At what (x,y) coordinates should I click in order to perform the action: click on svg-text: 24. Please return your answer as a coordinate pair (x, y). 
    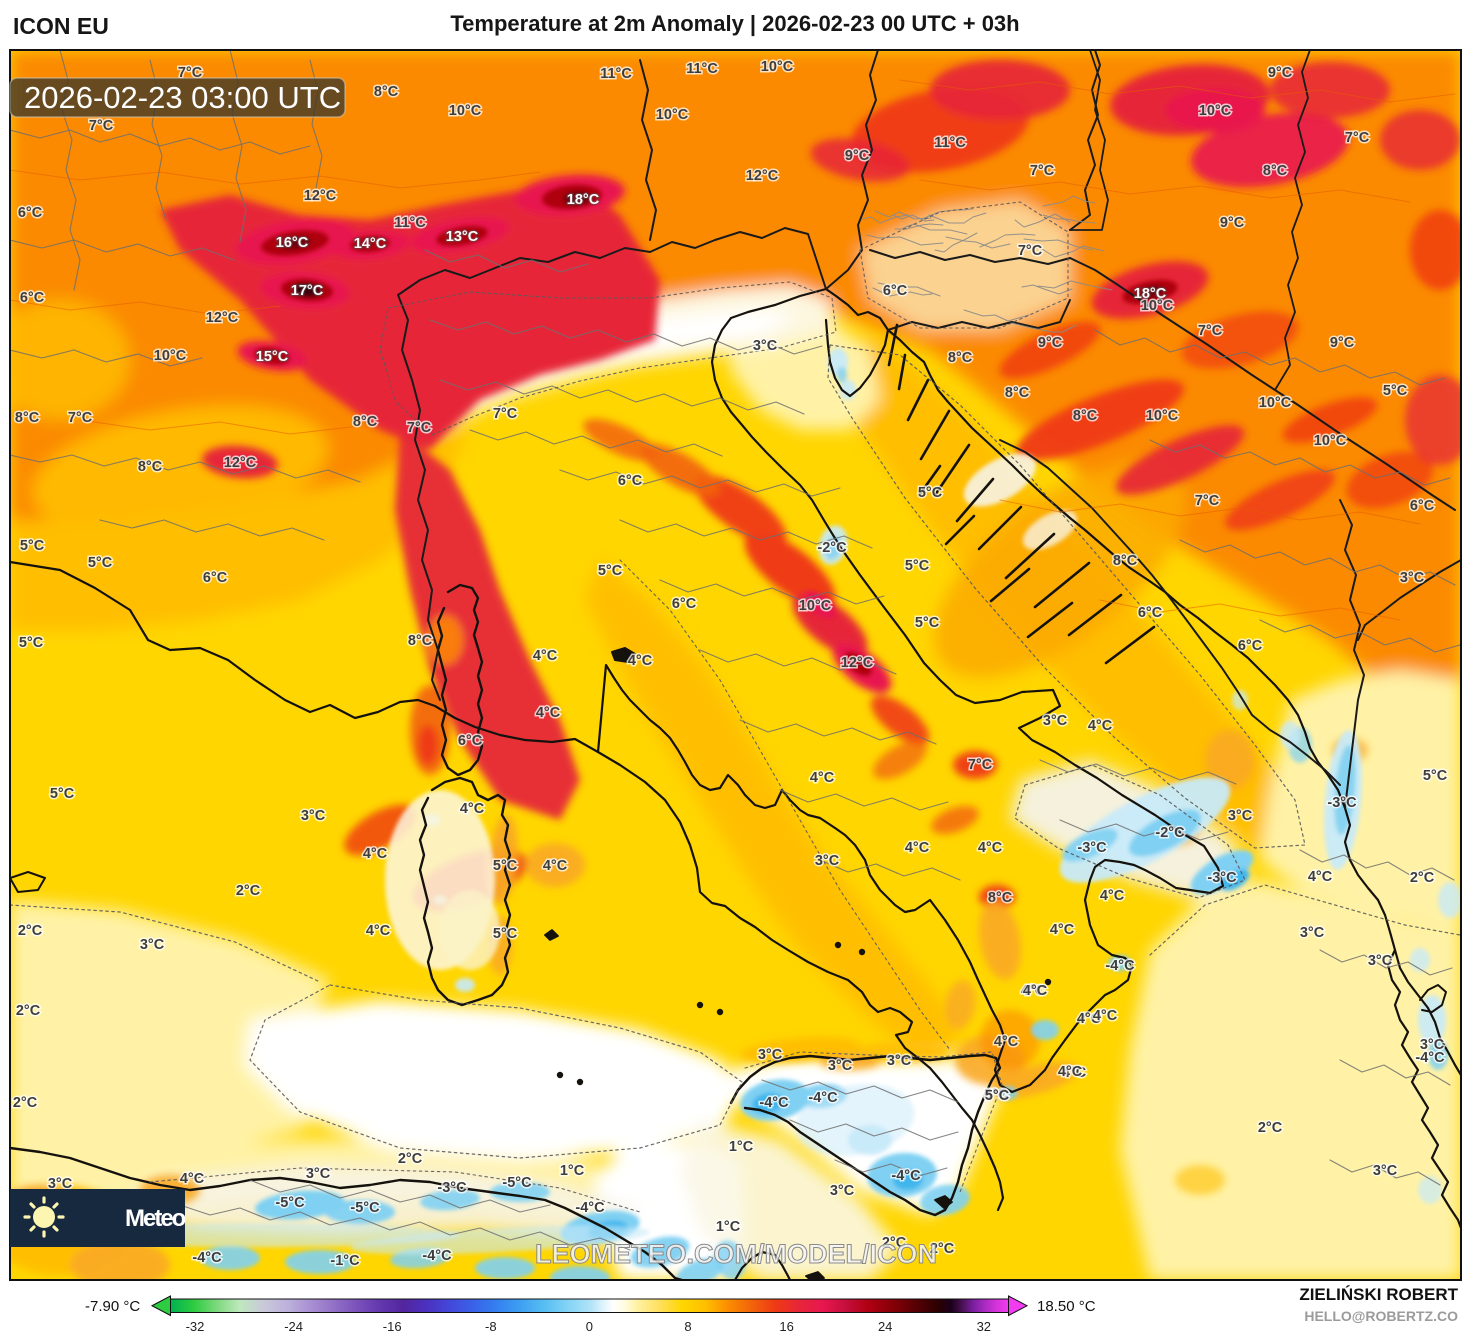
    Looking at the image, I should click on (885, 1326).